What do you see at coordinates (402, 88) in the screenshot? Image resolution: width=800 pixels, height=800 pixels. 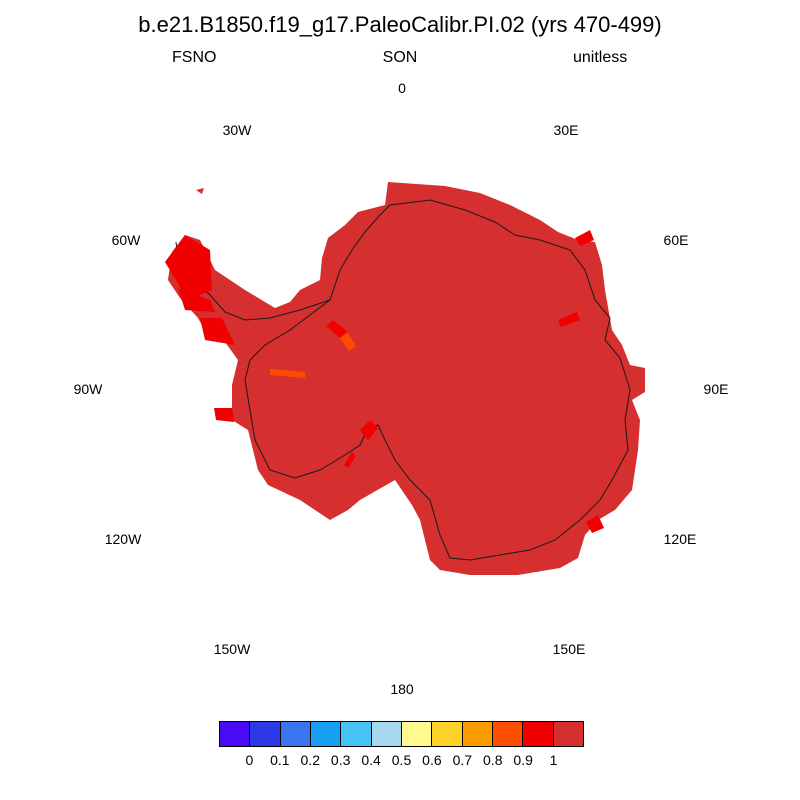 I see `lon-label-0: 0` at bounding box center [402, 88].